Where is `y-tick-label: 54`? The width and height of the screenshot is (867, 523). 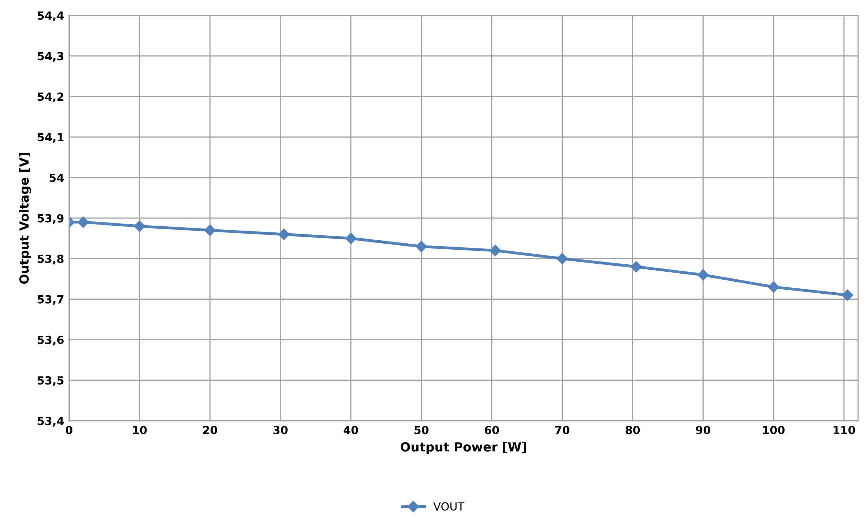 y-tick-label: 54 is located at coordinates (57, 178).